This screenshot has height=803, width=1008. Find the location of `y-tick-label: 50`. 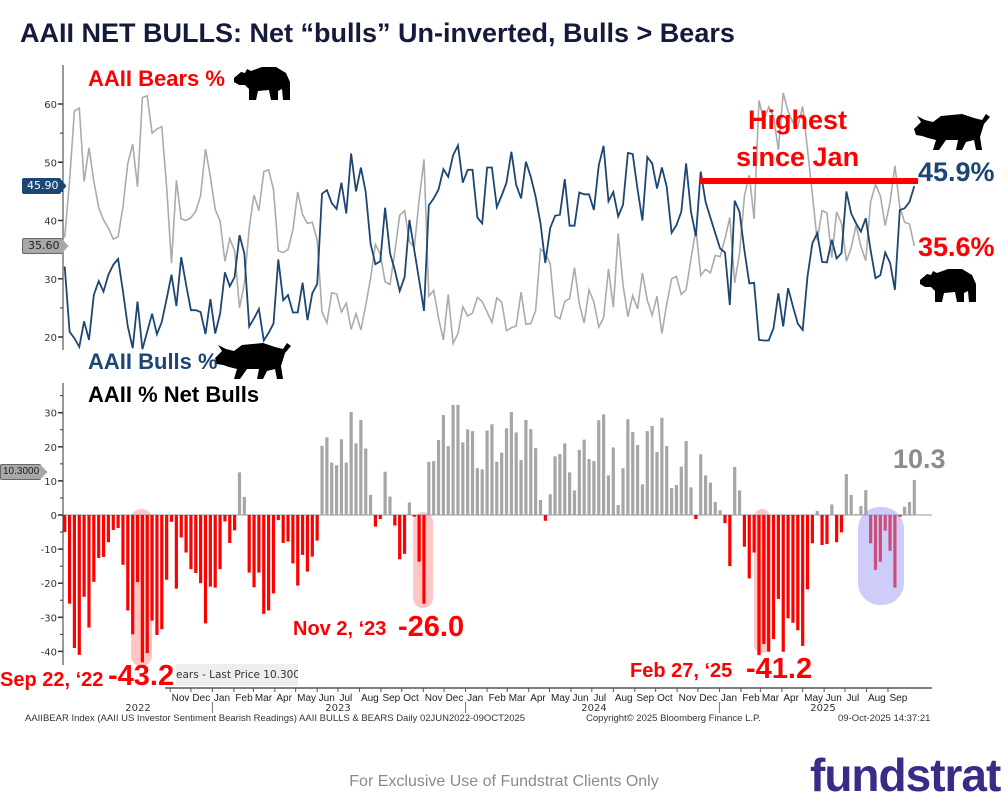

y-tick-label: 50 is located at coordinates (50, 163).